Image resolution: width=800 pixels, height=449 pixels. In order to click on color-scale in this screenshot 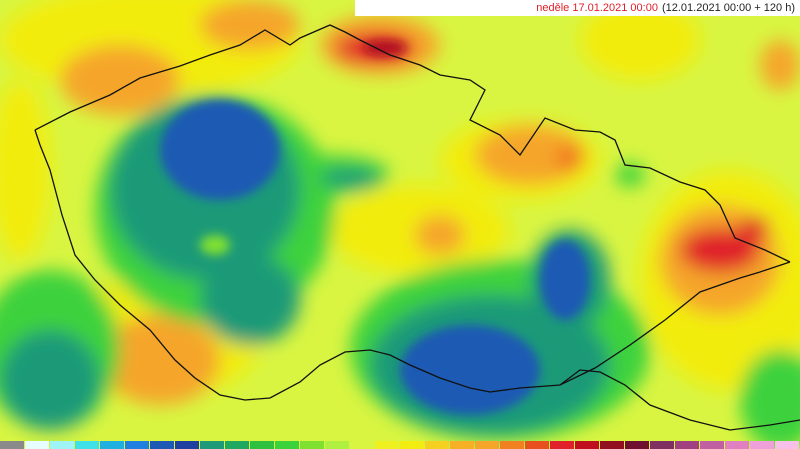, I will do `click(399, 445)`.